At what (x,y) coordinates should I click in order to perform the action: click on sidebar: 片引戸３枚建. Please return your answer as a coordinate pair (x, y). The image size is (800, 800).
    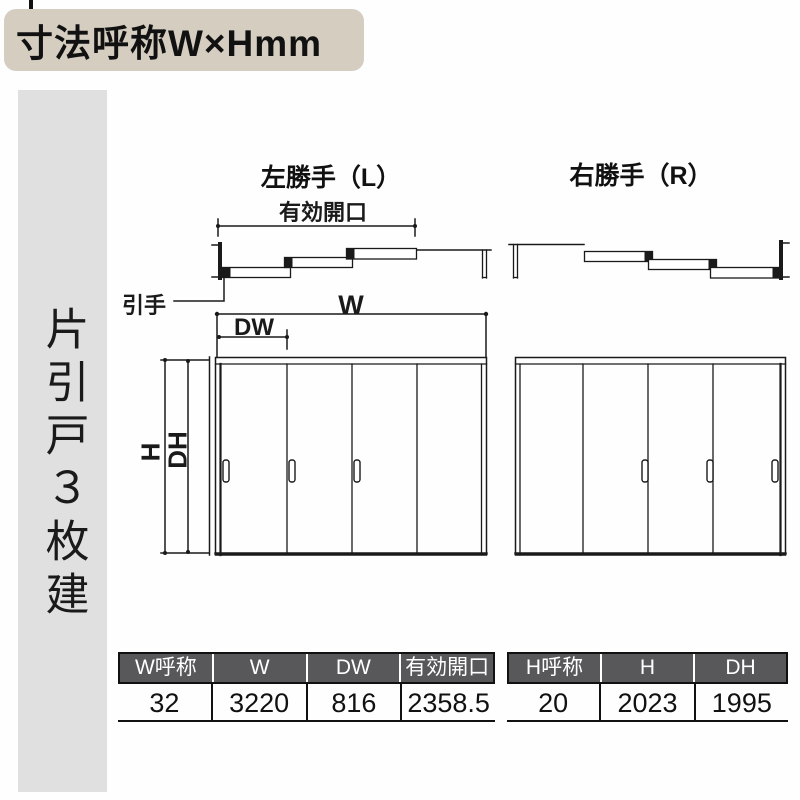
    Looking at the image, I should click on (62, 441).